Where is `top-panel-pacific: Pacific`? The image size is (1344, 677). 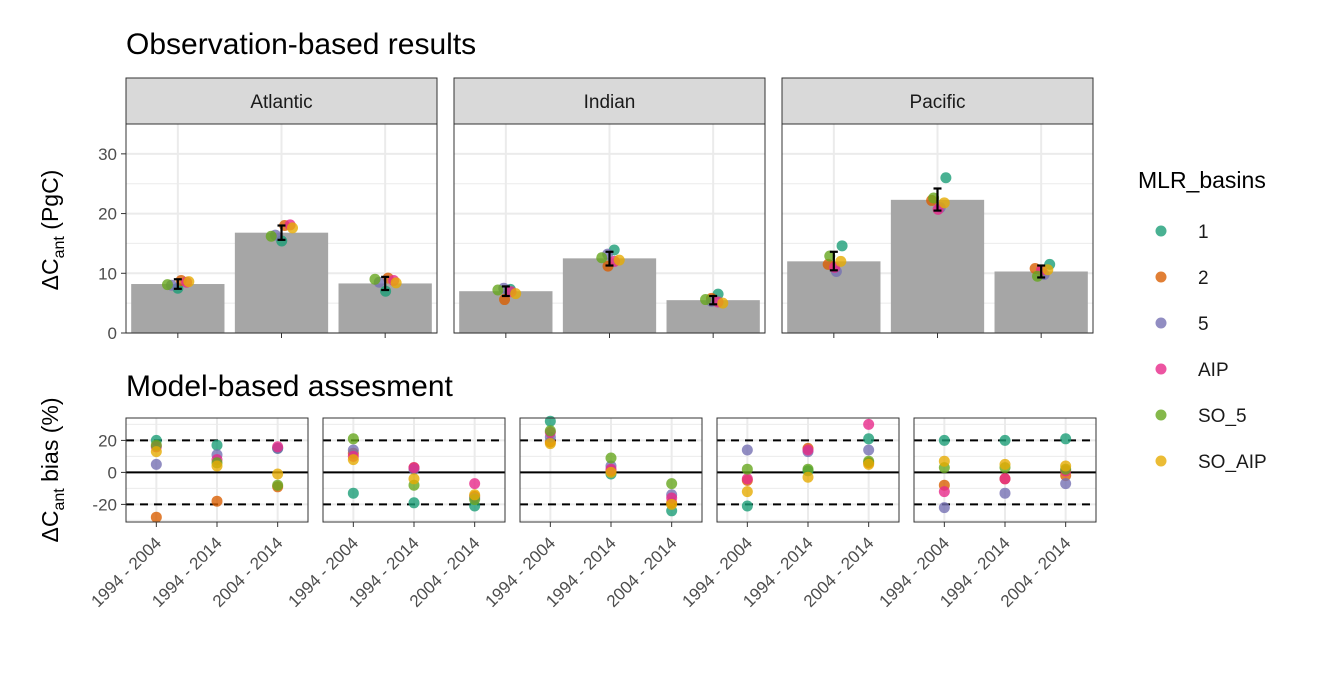 top-panel-pacific: Pacific is located at coordinates (937, 207).